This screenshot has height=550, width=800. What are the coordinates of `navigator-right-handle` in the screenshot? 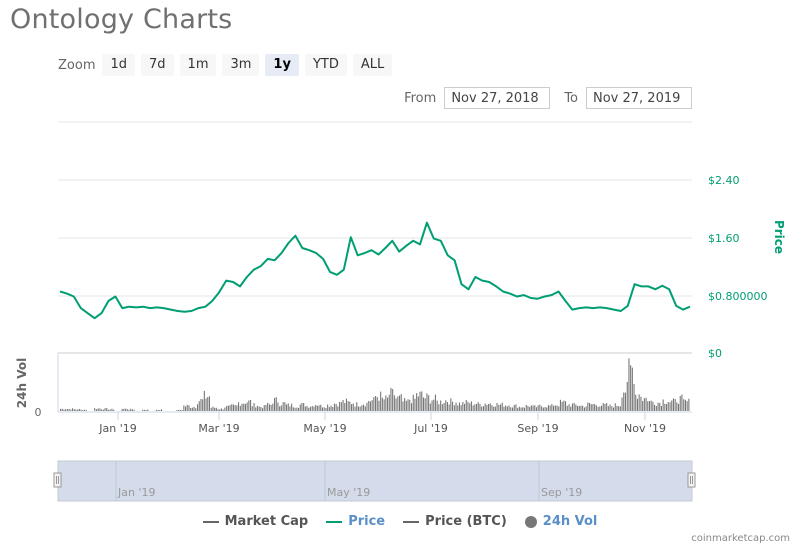 It's located at (691, 480).